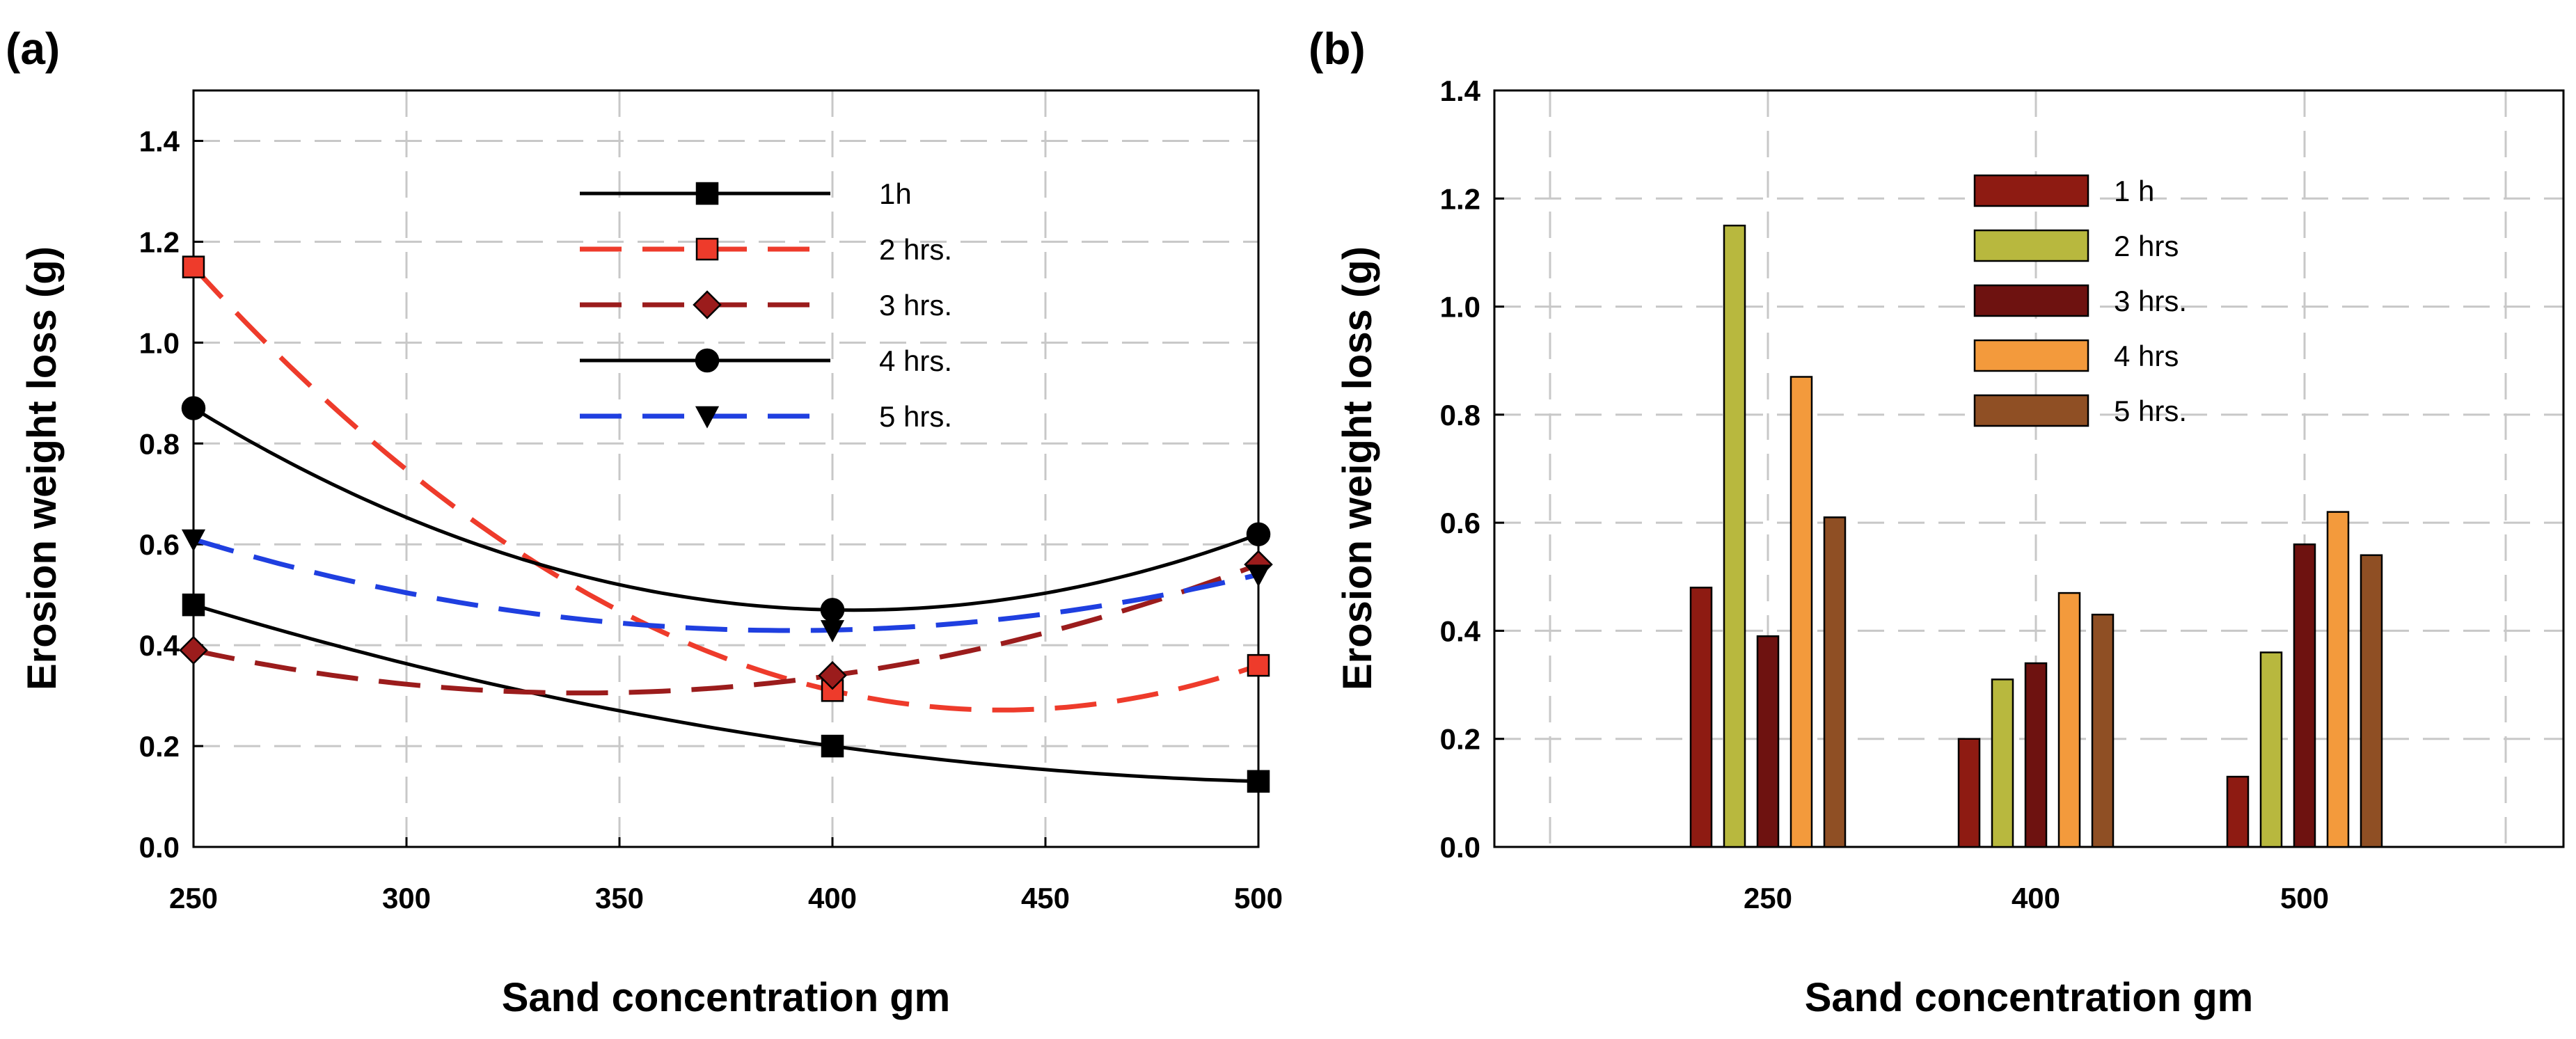  I want to click on panel-a-series-line-1h, so click(726, 693).